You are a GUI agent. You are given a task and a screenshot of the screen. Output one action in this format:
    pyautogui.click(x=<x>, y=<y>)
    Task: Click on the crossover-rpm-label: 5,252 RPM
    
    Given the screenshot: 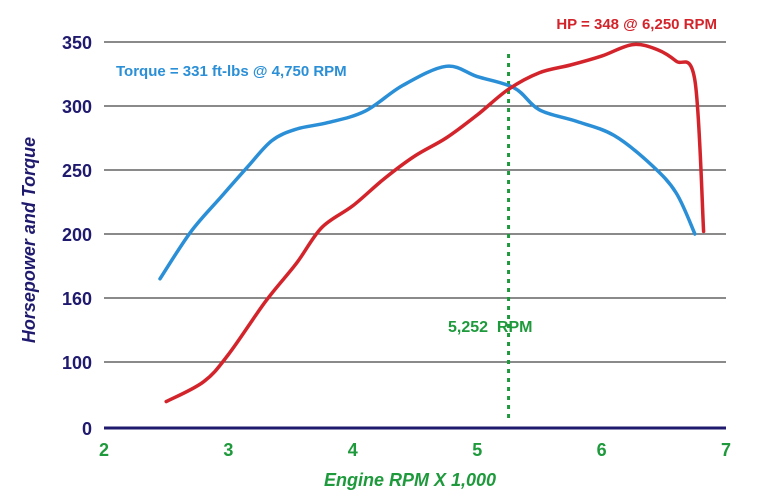 What is the action you would take?
    pyautogui.click(x=490, y=327)
    